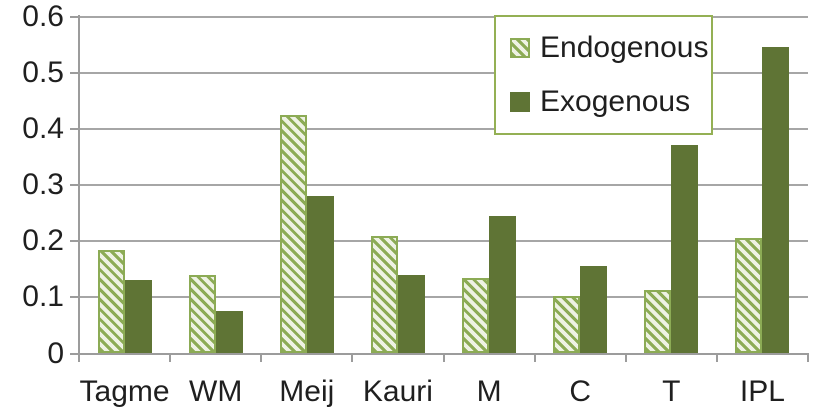  I want to click on gridline-0.1, so click(443, 297).